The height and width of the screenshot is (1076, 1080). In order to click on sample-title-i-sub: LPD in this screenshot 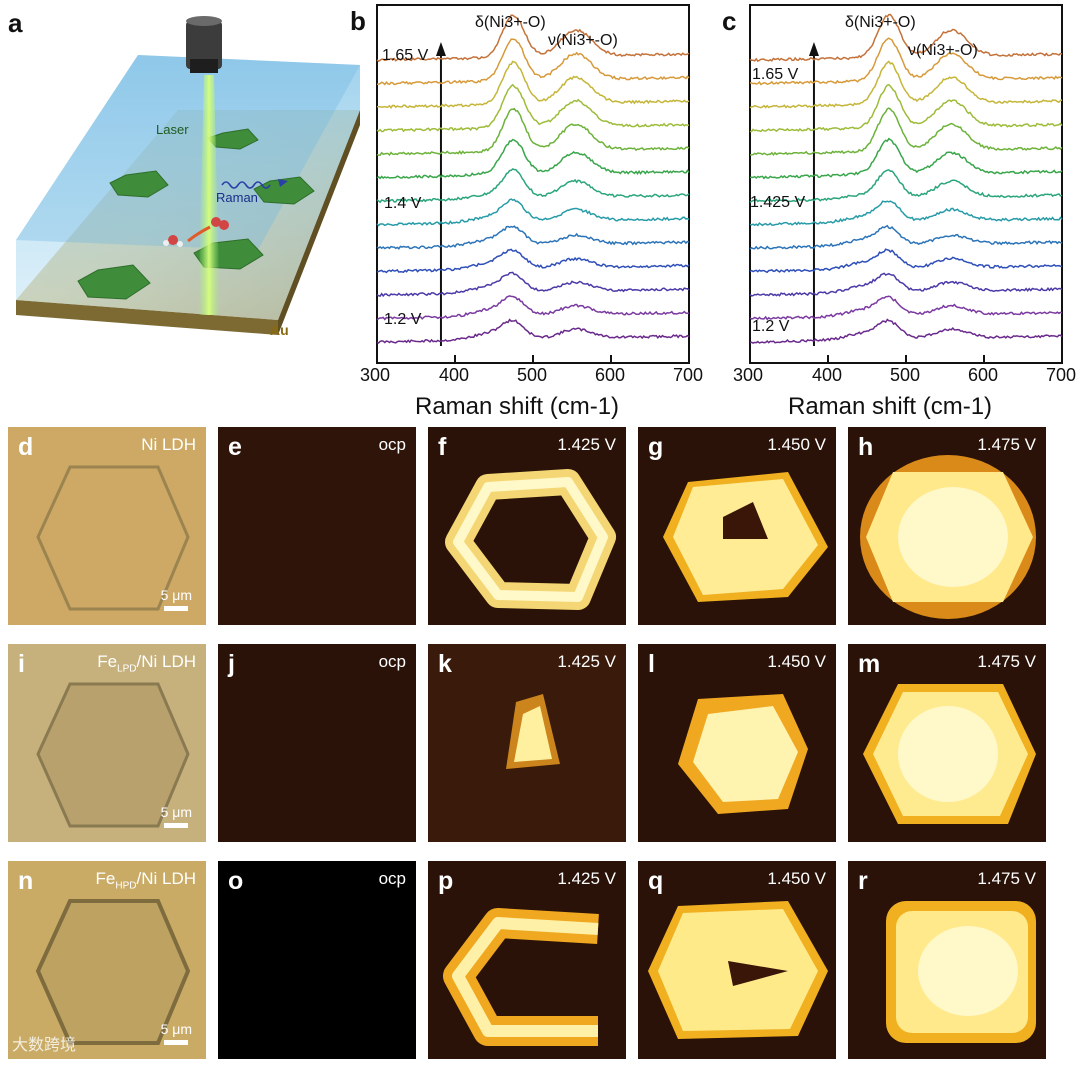, I will do `click(127, 669)`.